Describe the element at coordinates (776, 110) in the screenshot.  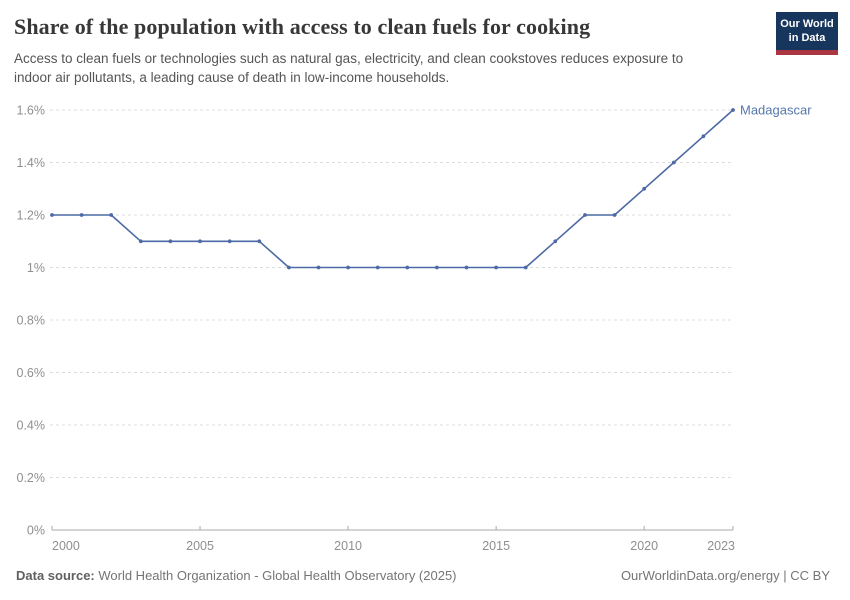
I see `series-end-label: Madagascar` at that location.